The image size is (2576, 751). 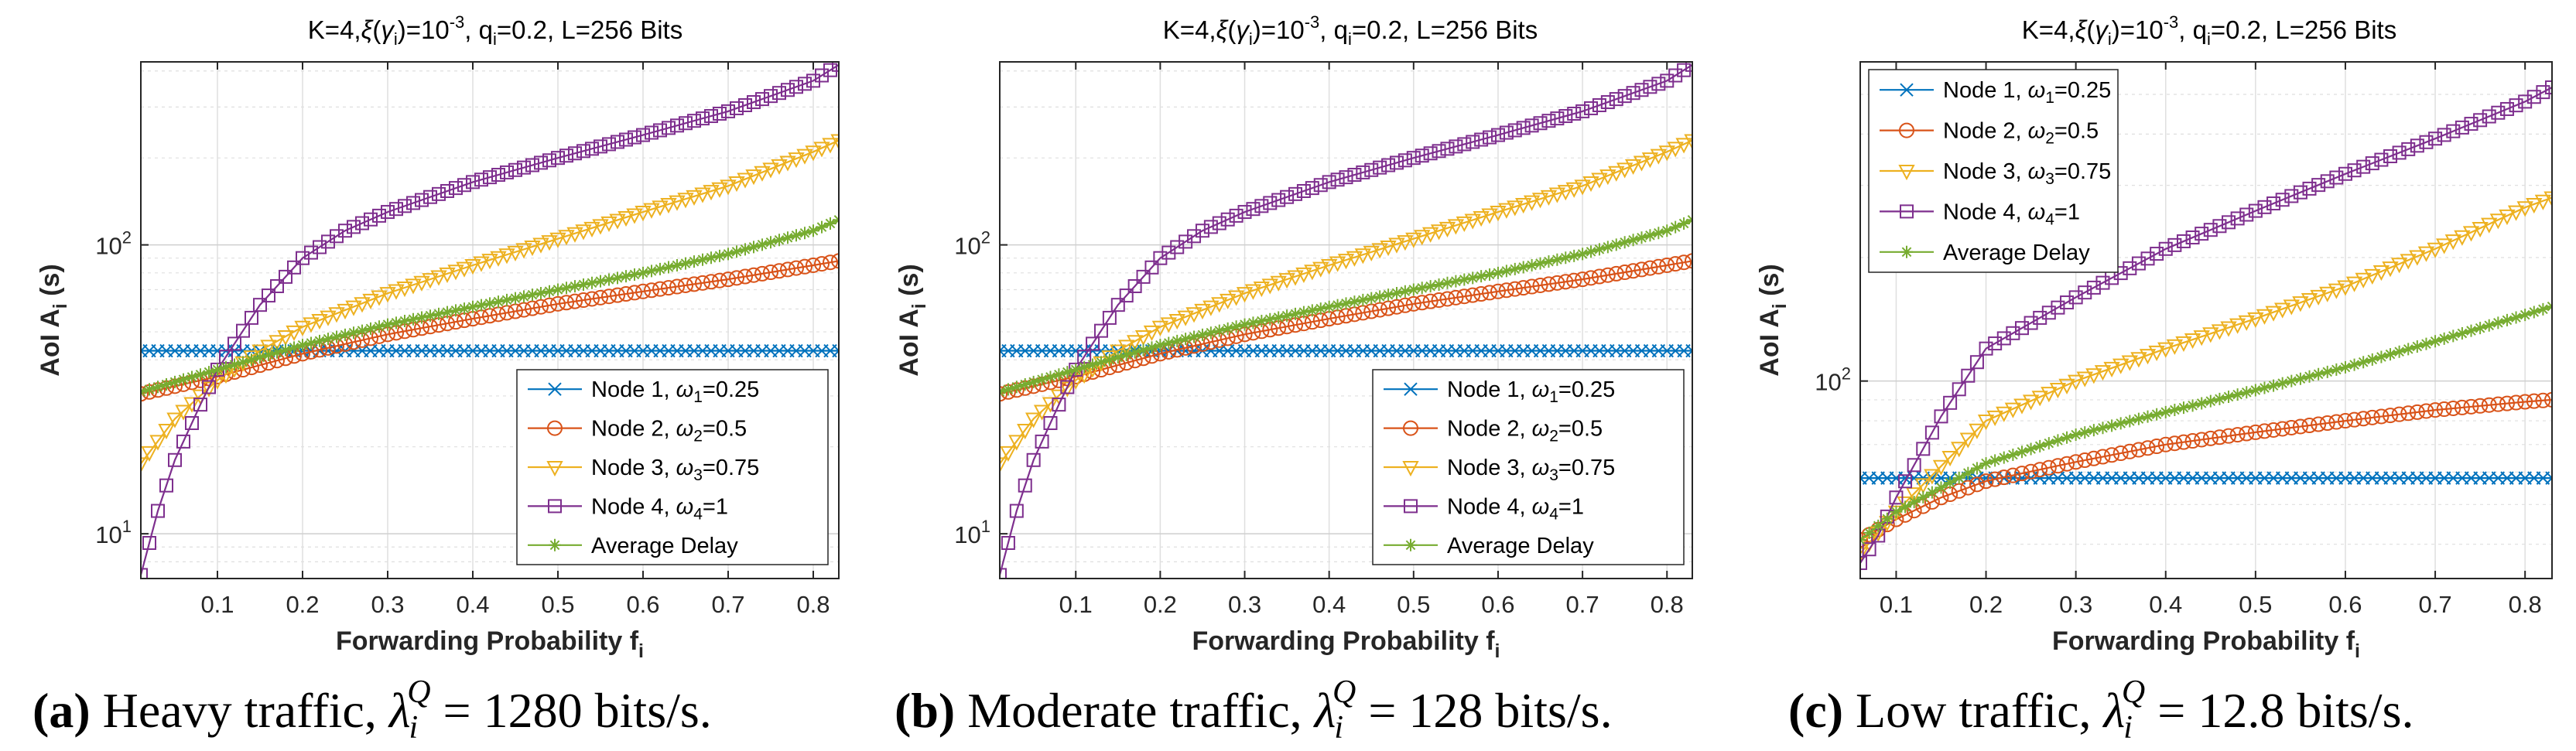 I want to click on legend-marker, so click(x=1411, y=469).